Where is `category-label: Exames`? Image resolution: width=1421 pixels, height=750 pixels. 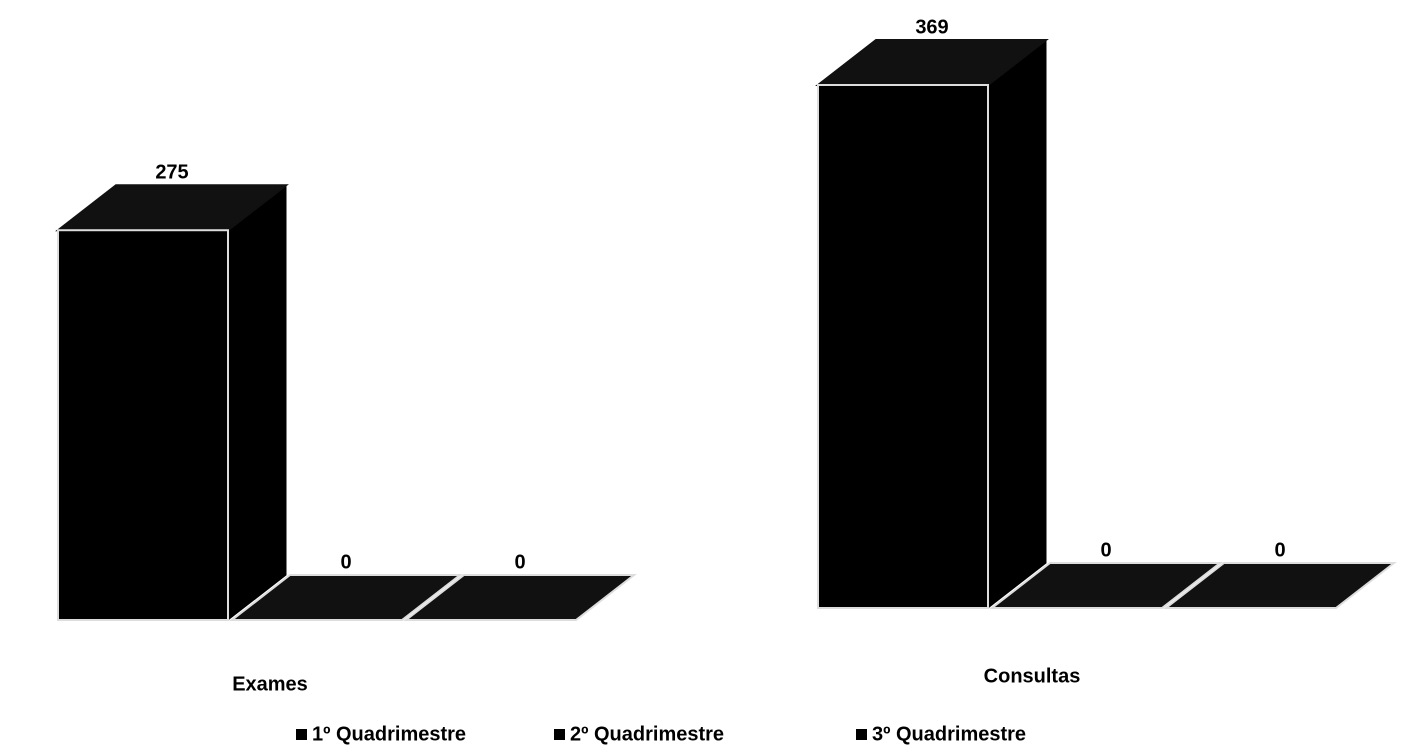
category-label: Exames is located at coordinates (270, 684).